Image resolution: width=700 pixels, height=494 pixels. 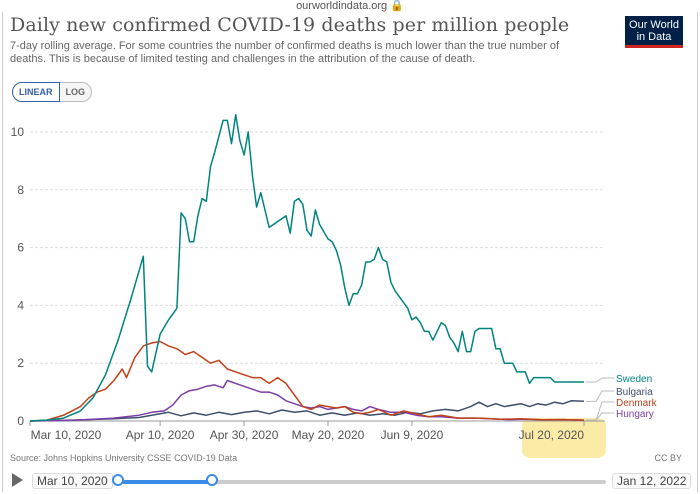 I want to click on timeline-selection, so click(x=165, y=482).